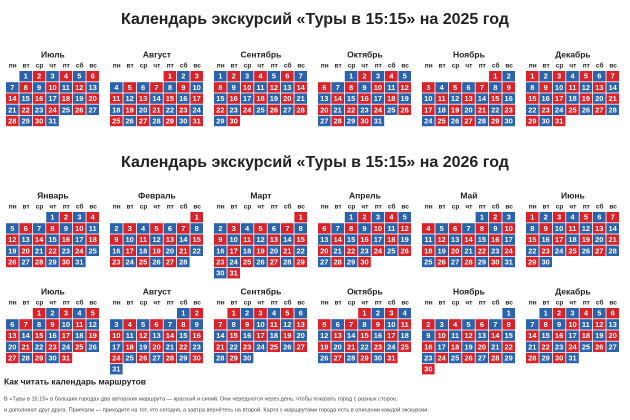  I want to click on day-number: 25, so click(428, 261).